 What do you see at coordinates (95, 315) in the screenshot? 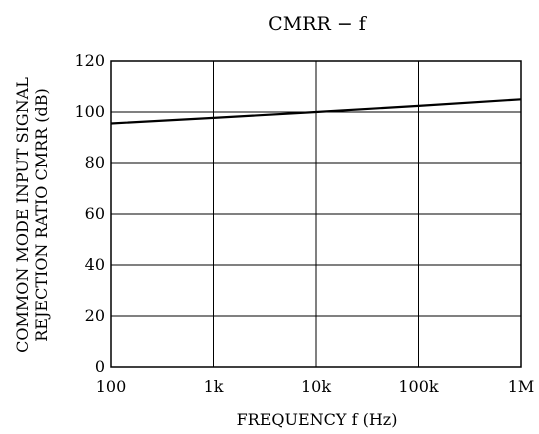
I see `y-tick-label: 20` at bounding box center [95, 315].